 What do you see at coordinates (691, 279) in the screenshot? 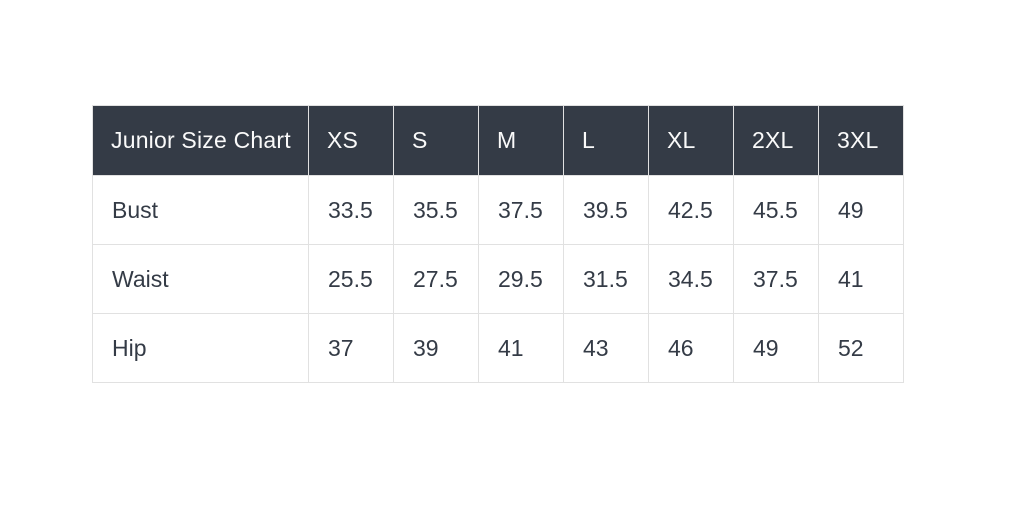
I see `size-value-cell: 34.5` at bounding box center [691, 279].